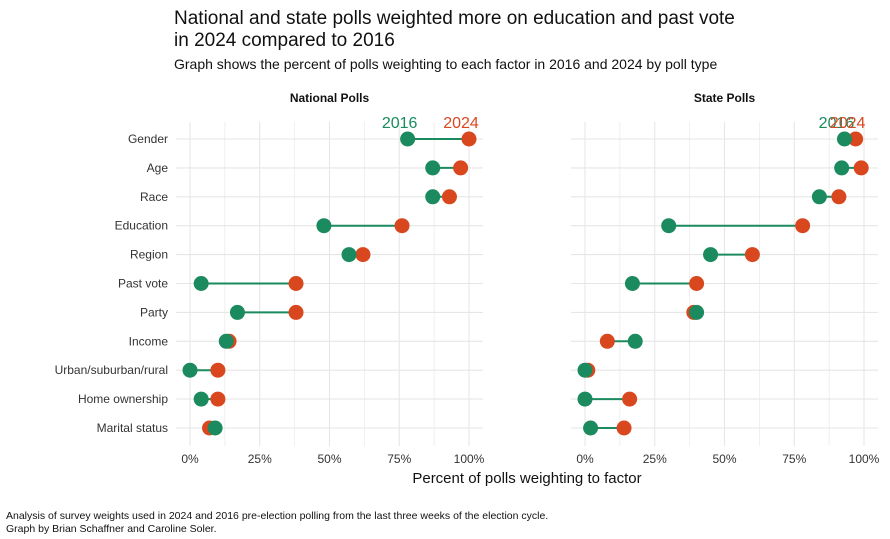  Describe the element at coordinates (158, 168) in the screenshot. I see `y-tick-label-age: Age` at that location.